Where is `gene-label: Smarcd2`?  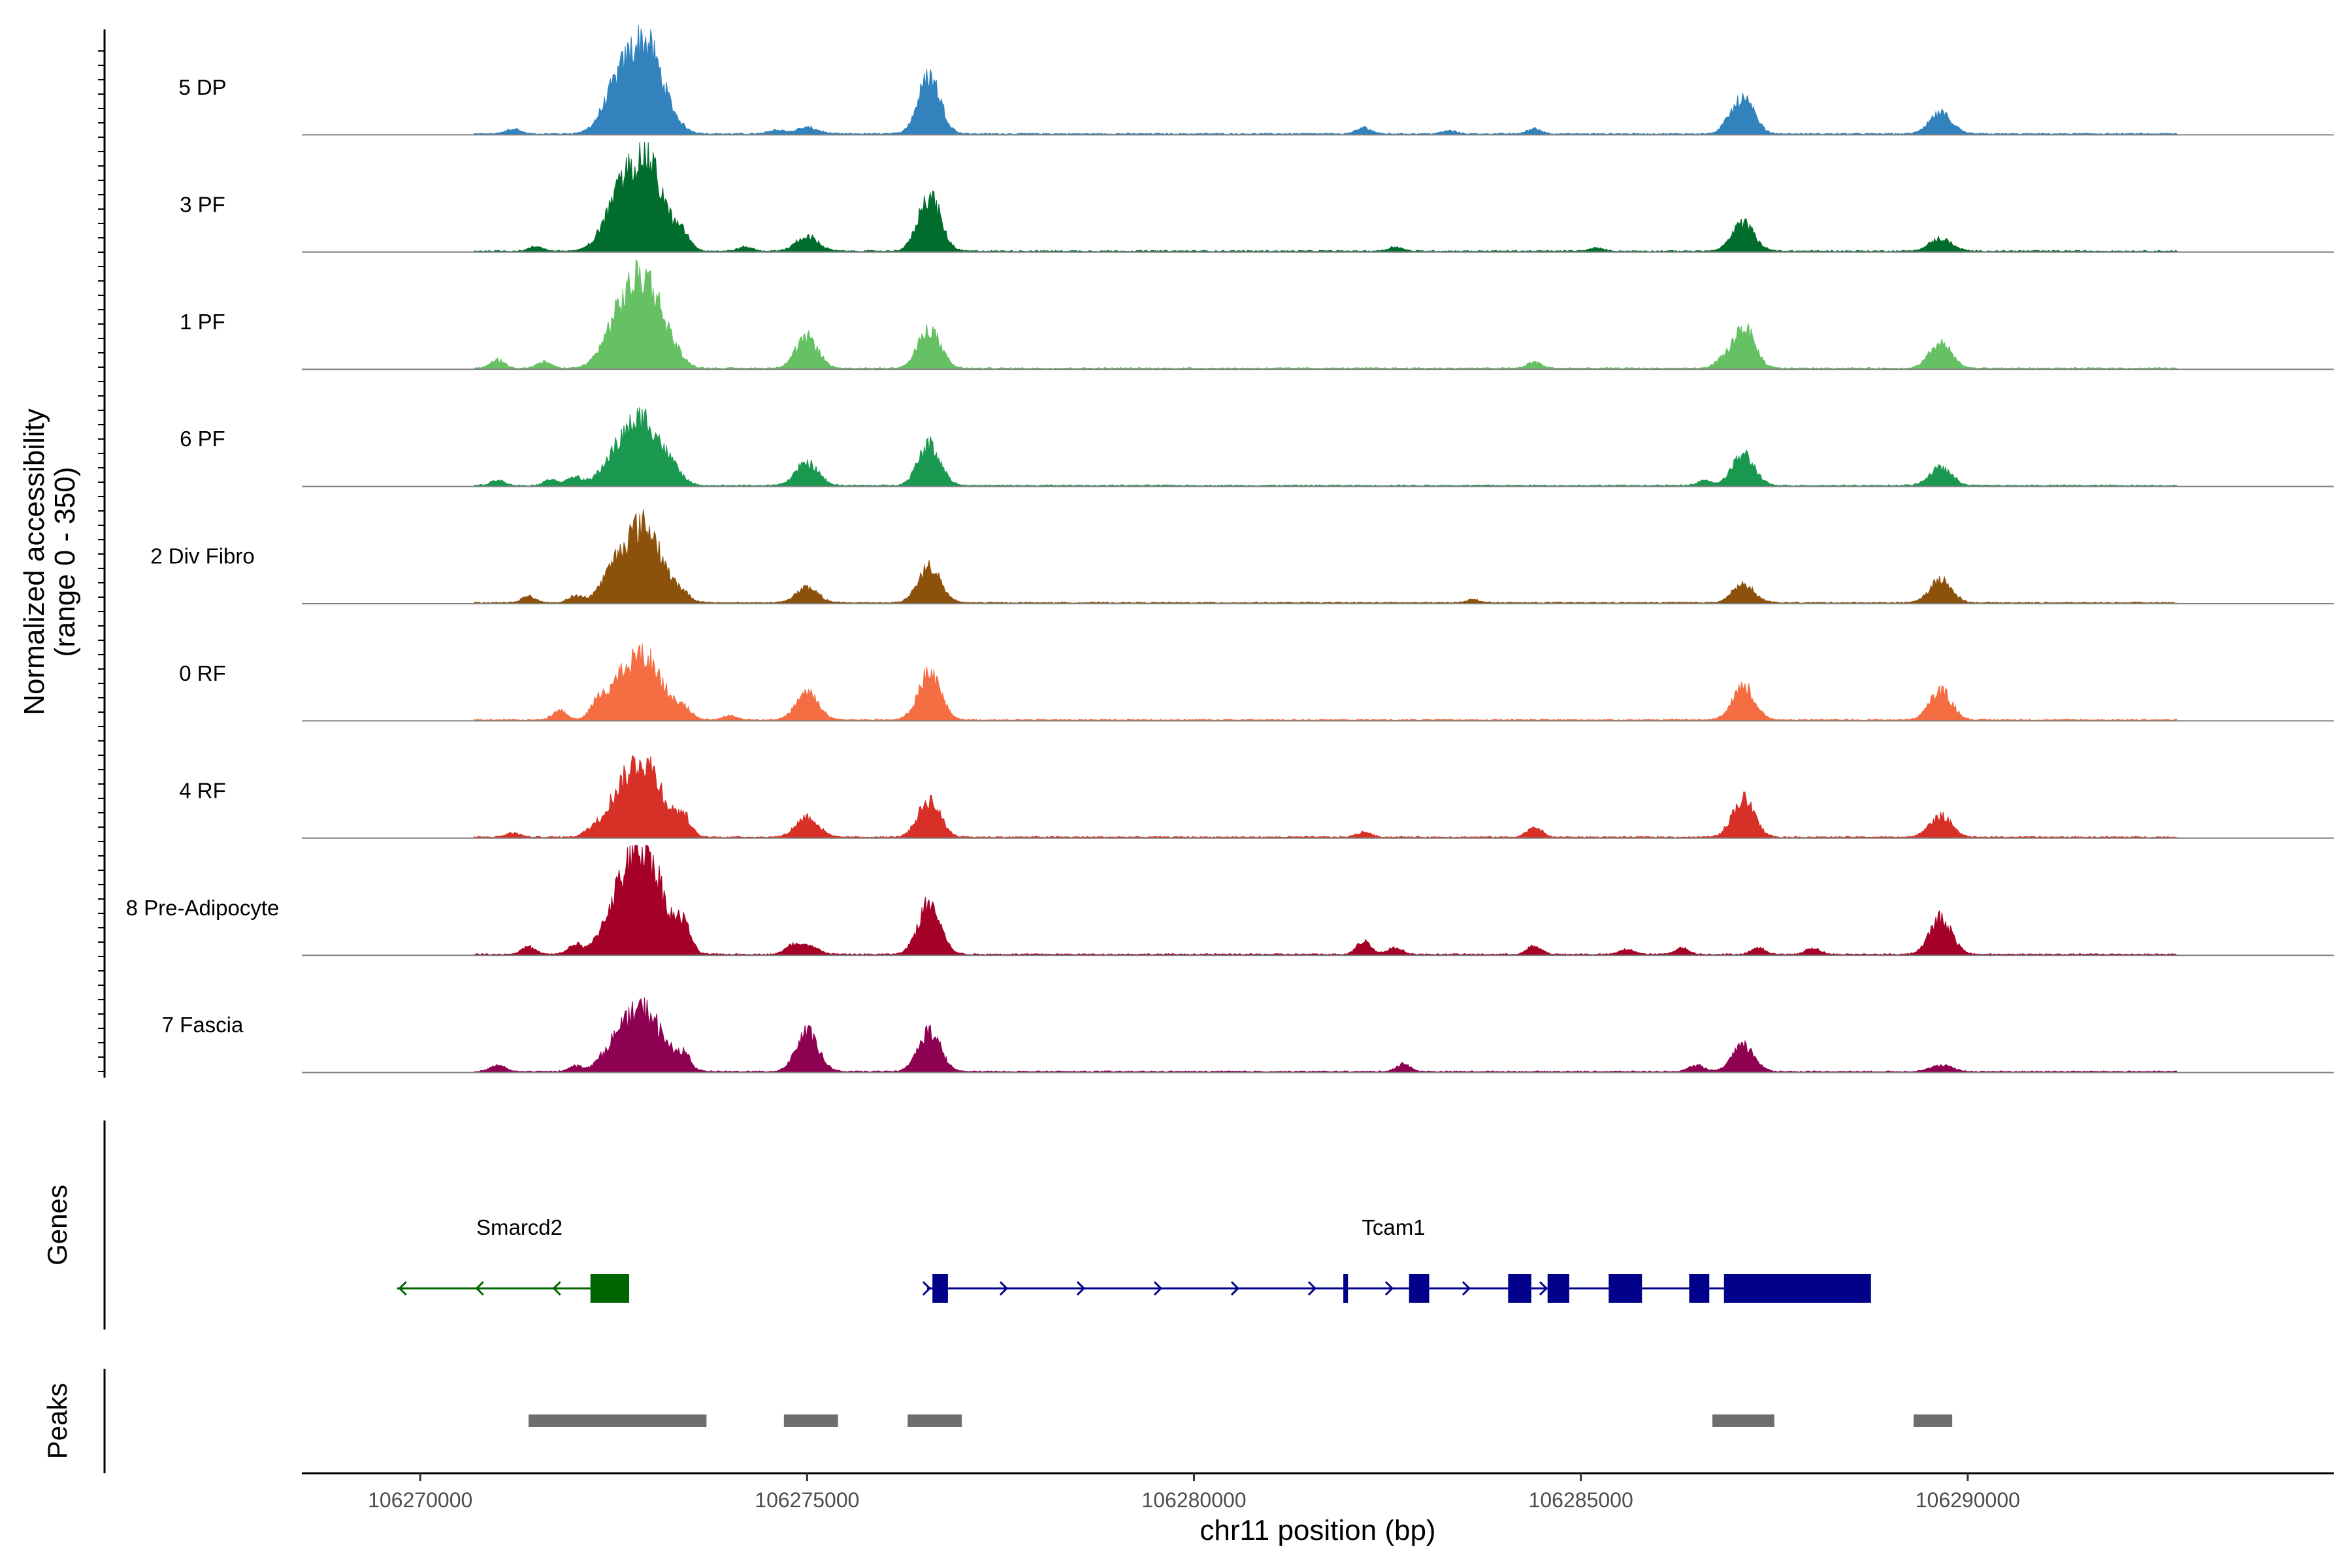 gene-label: Smarcd2 is located at coordinates (519, 1227).